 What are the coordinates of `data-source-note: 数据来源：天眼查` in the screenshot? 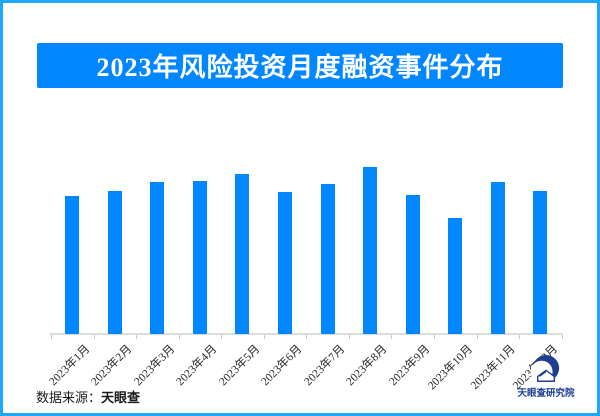 It's located at (88, 396).